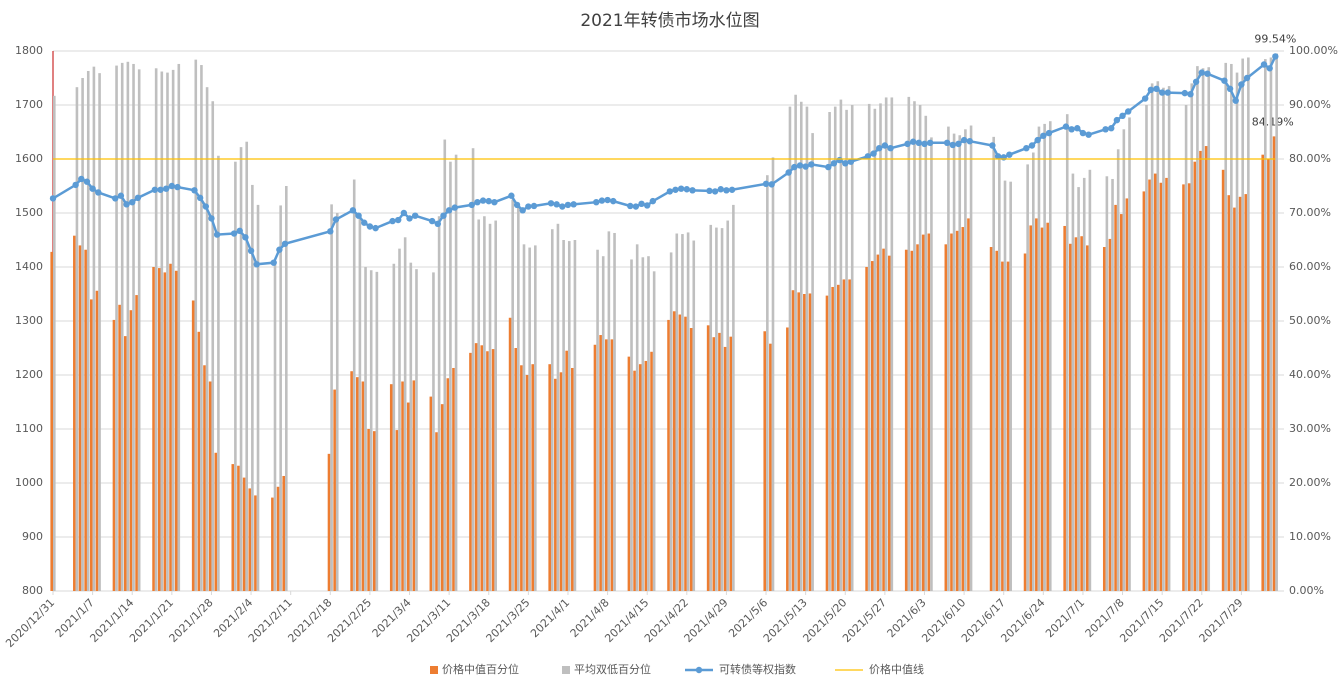 The height and width of the screenshot is (690, 1341). Describe the element at coordinates (612, 669) in the screenshot. I see `legend-label: 平均双低百分位` at that location.